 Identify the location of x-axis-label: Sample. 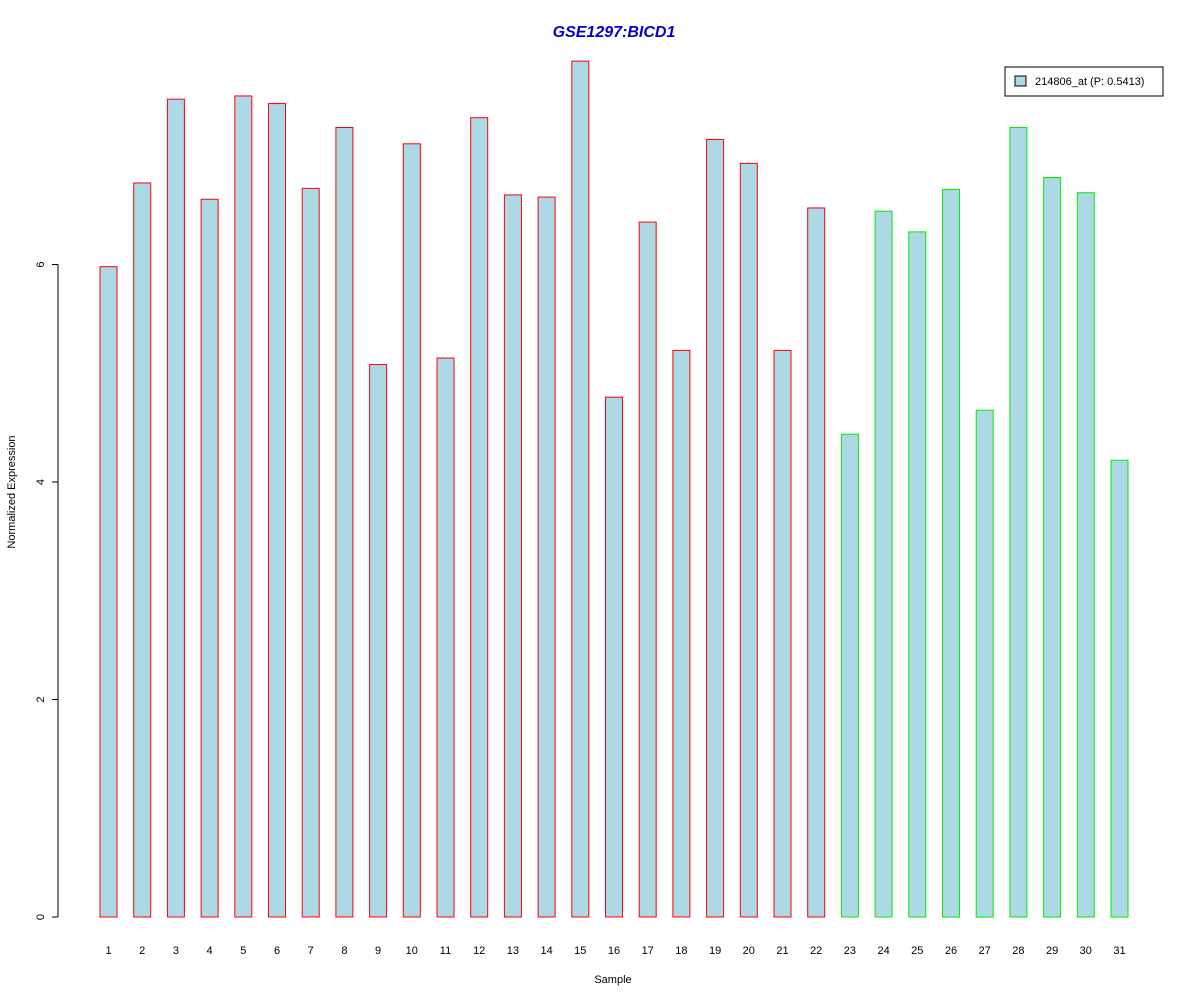
(612, 980).